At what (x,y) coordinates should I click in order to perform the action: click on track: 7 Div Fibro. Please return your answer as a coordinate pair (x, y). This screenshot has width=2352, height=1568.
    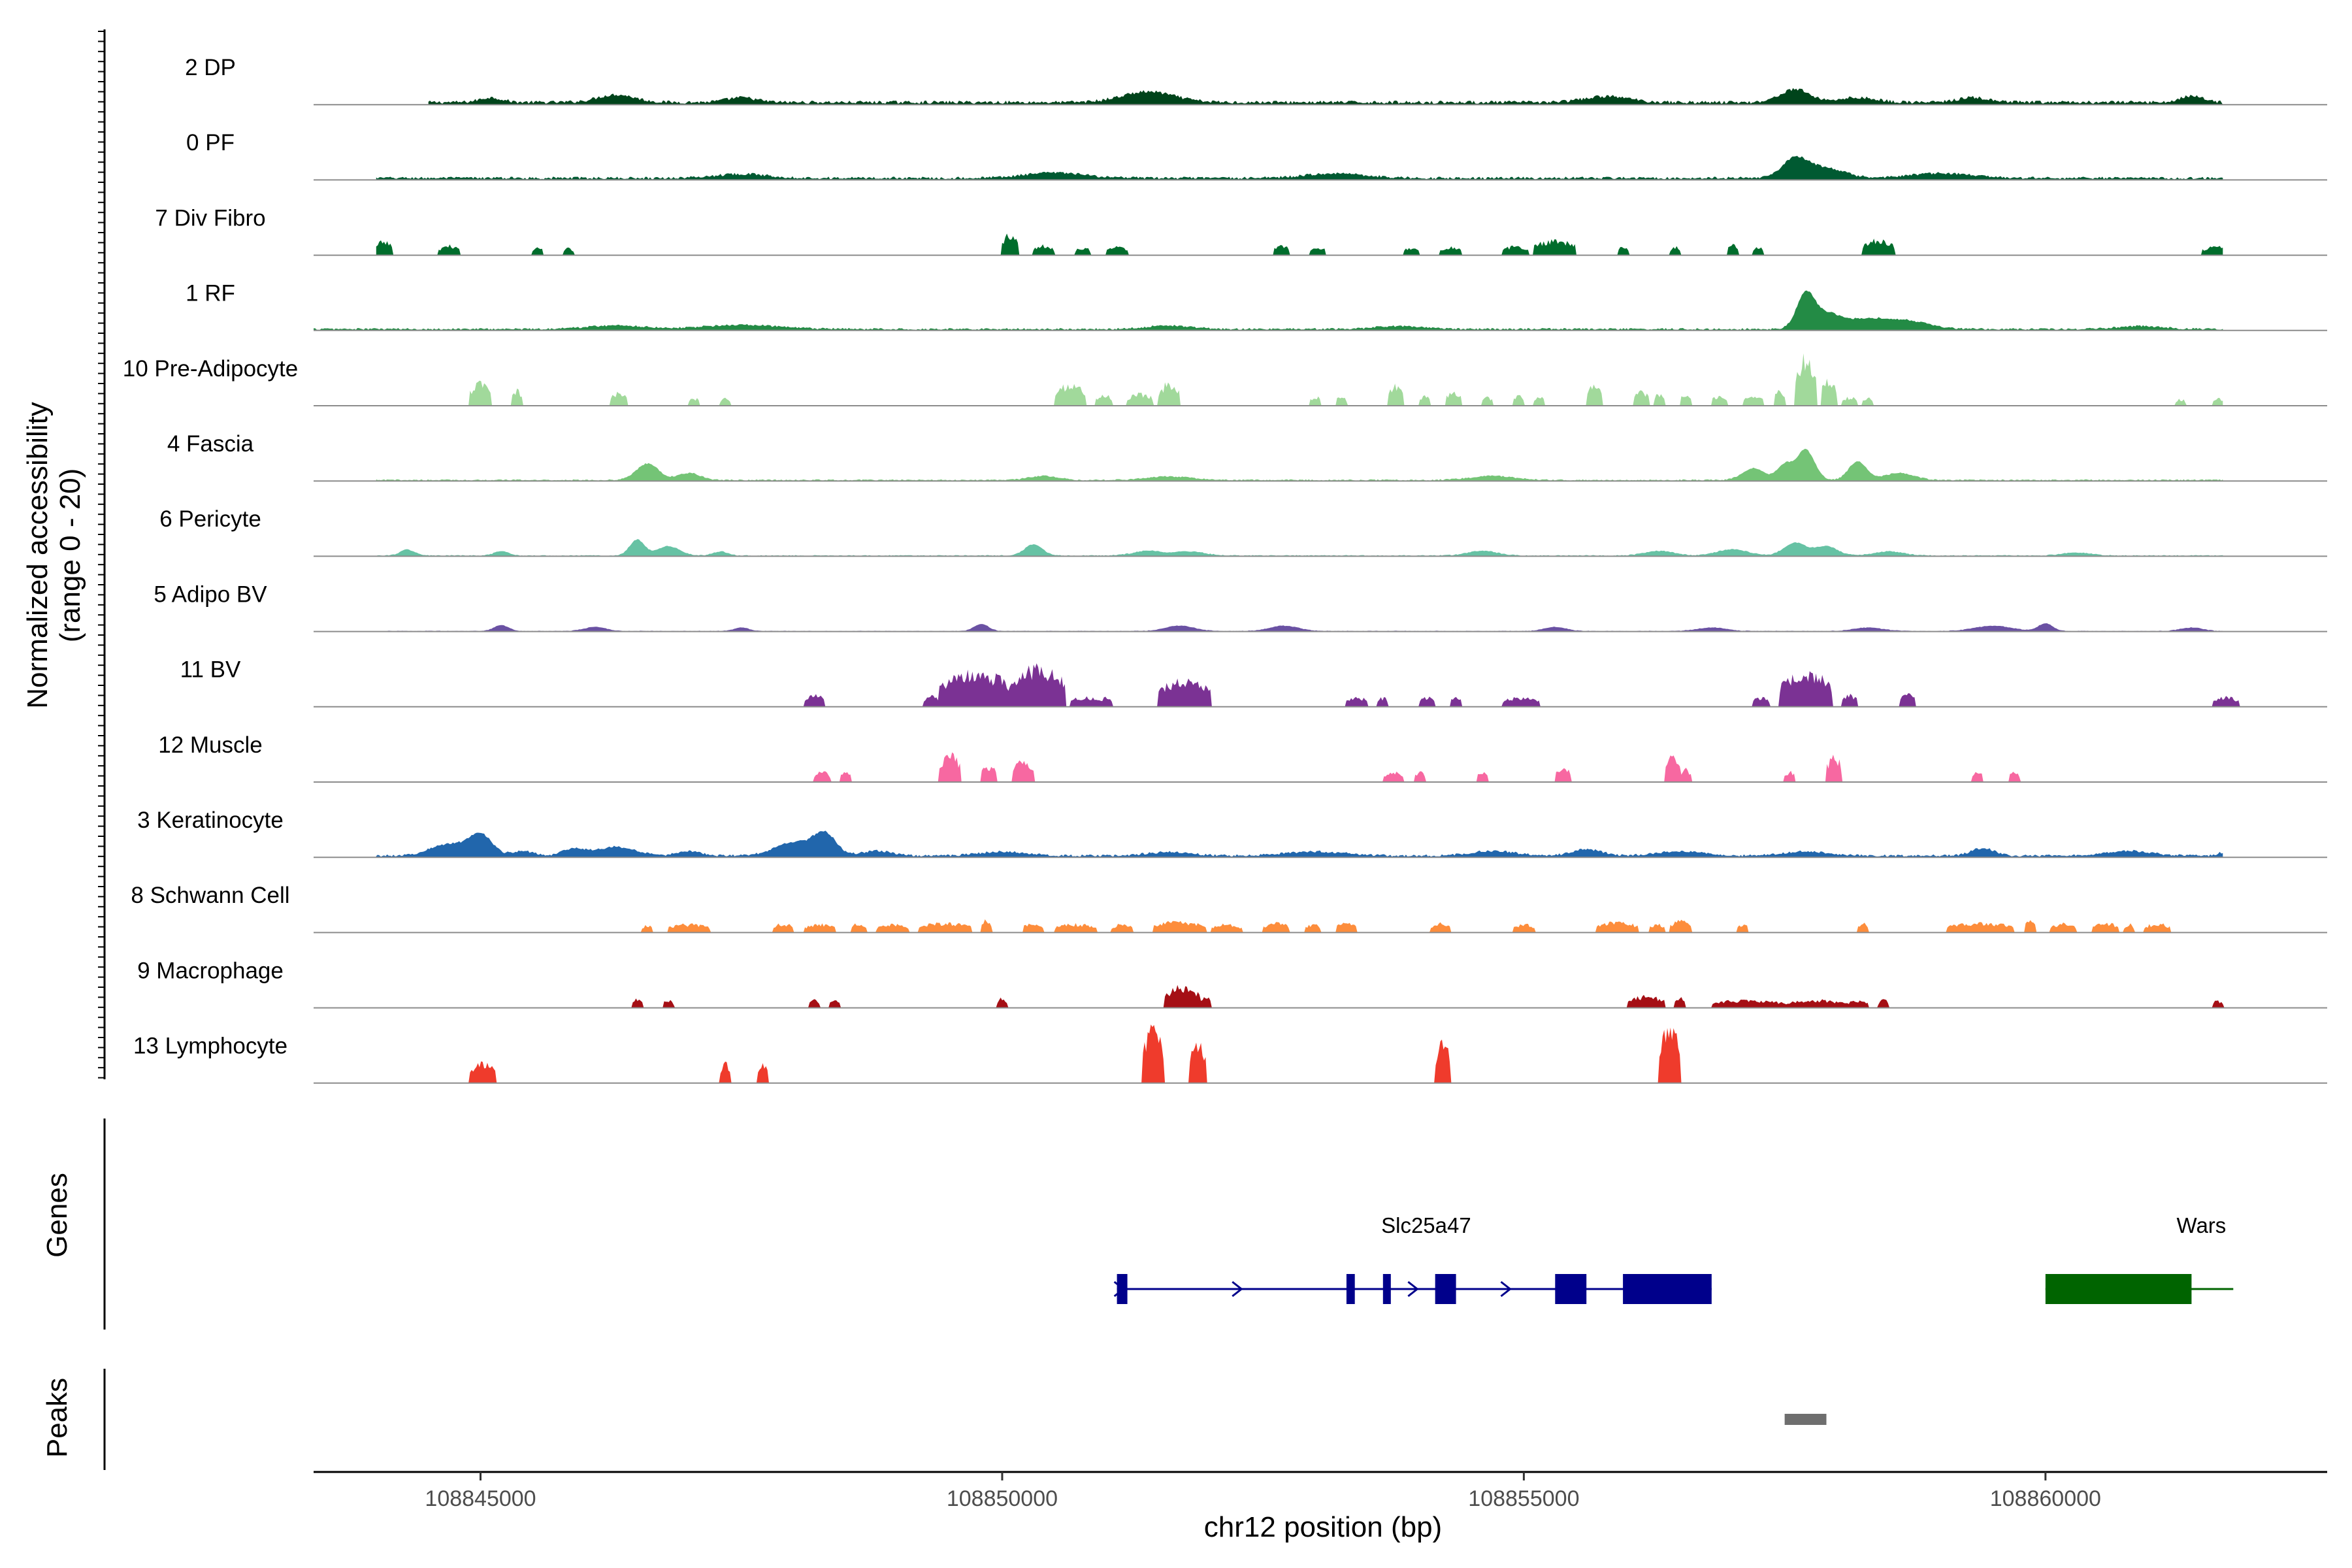
    Looking at the image, I should click on (1241, 230).